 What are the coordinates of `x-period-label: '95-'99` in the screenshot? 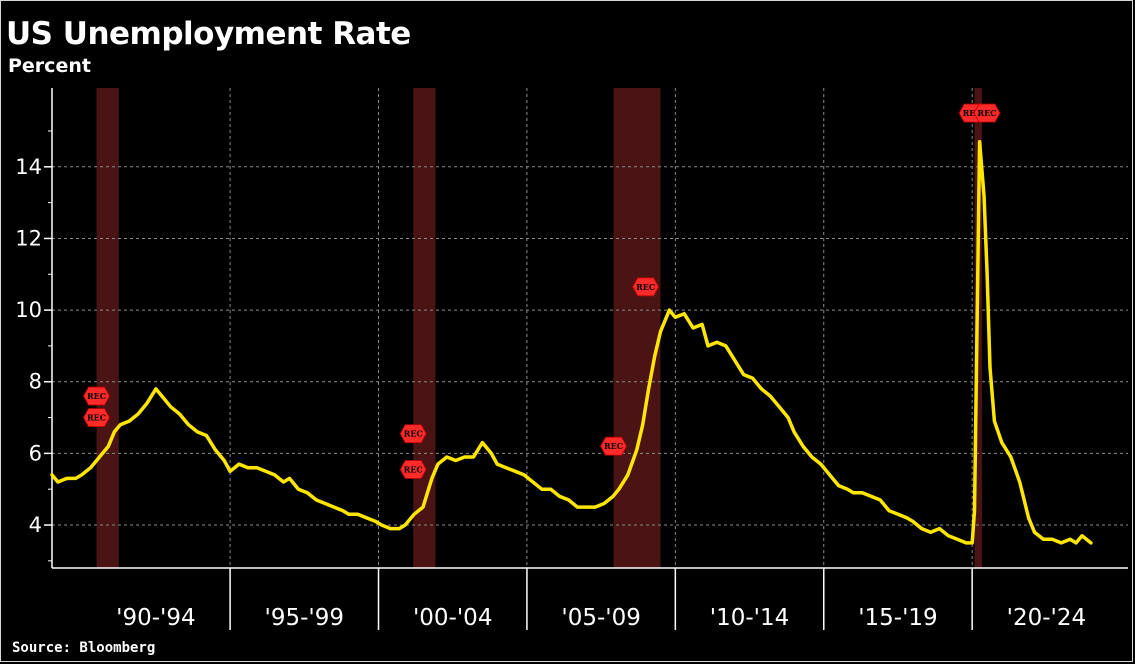 It's located at (304, 618).